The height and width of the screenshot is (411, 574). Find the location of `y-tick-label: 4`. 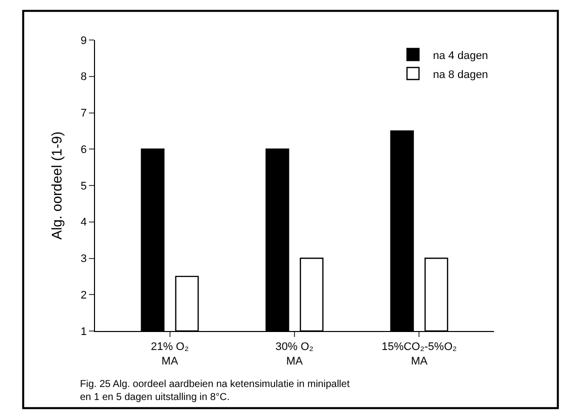

y-tick-label: 4 is located at coordinates (83, 222).